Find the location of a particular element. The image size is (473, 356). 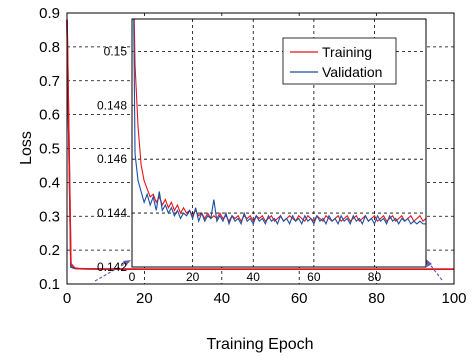

inset-x-tick-label: 40 is located at coordinates (254, 277).